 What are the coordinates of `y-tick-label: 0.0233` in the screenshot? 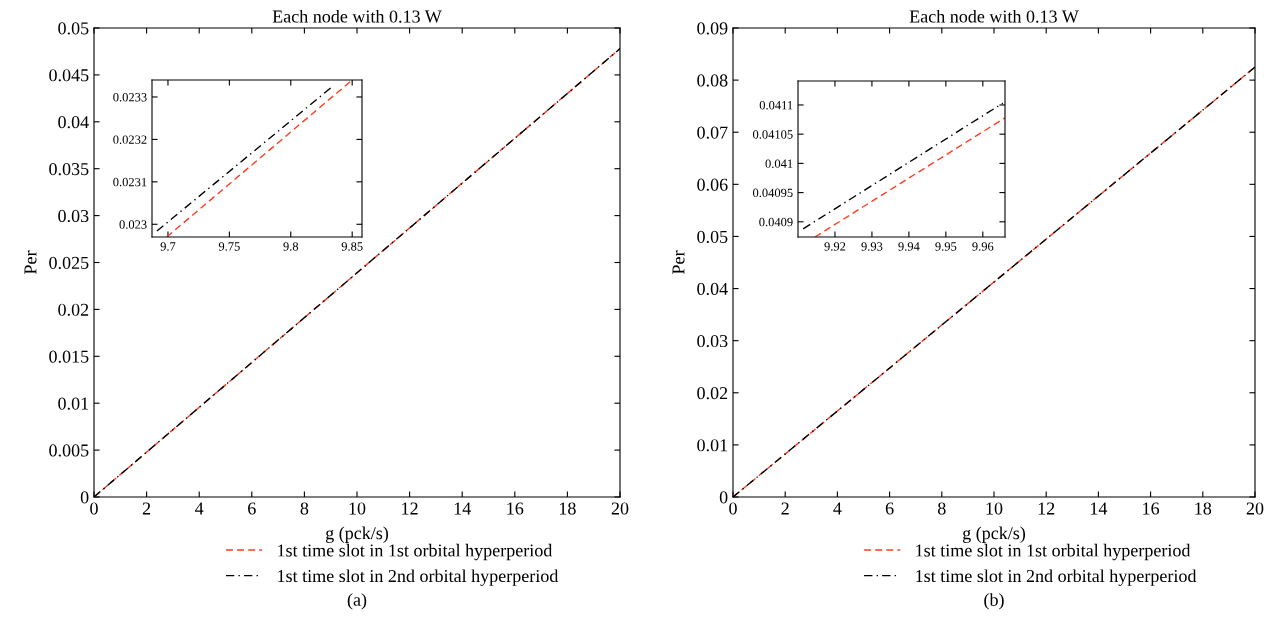 It's located at (130, 97).